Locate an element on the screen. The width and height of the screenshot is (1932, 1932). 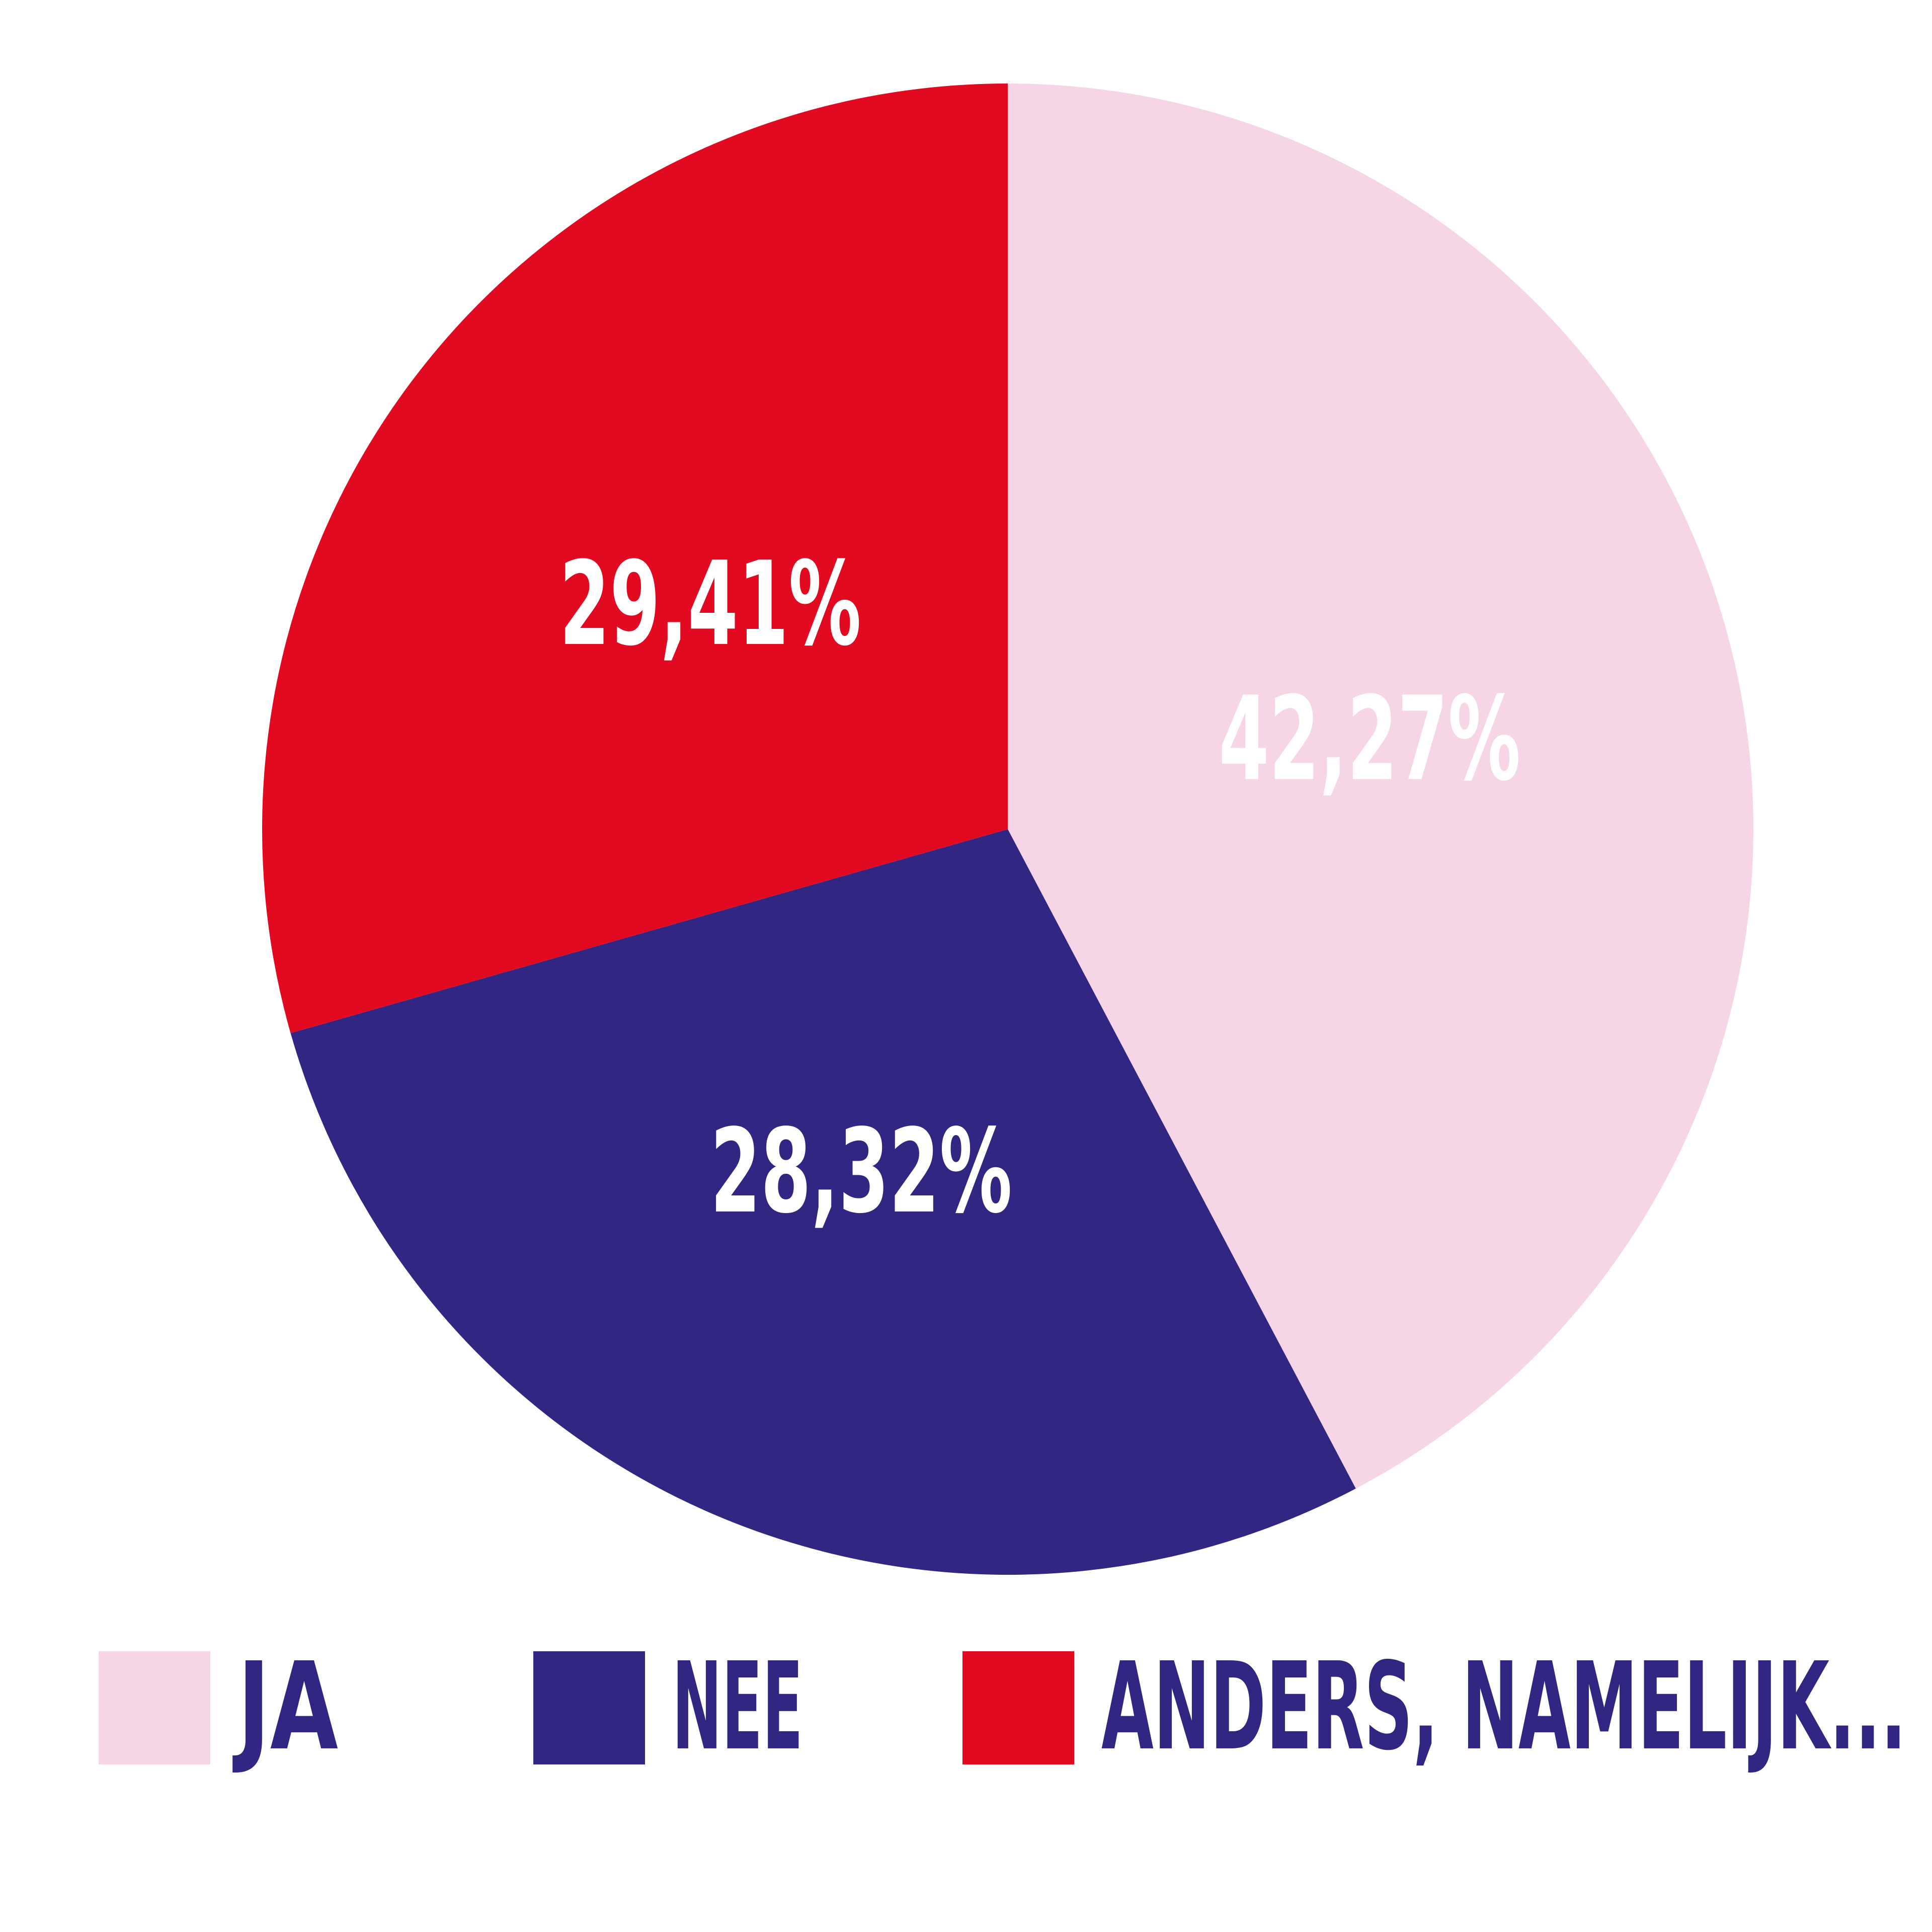
legend-label: JA is located at coordinates (285, 1707).